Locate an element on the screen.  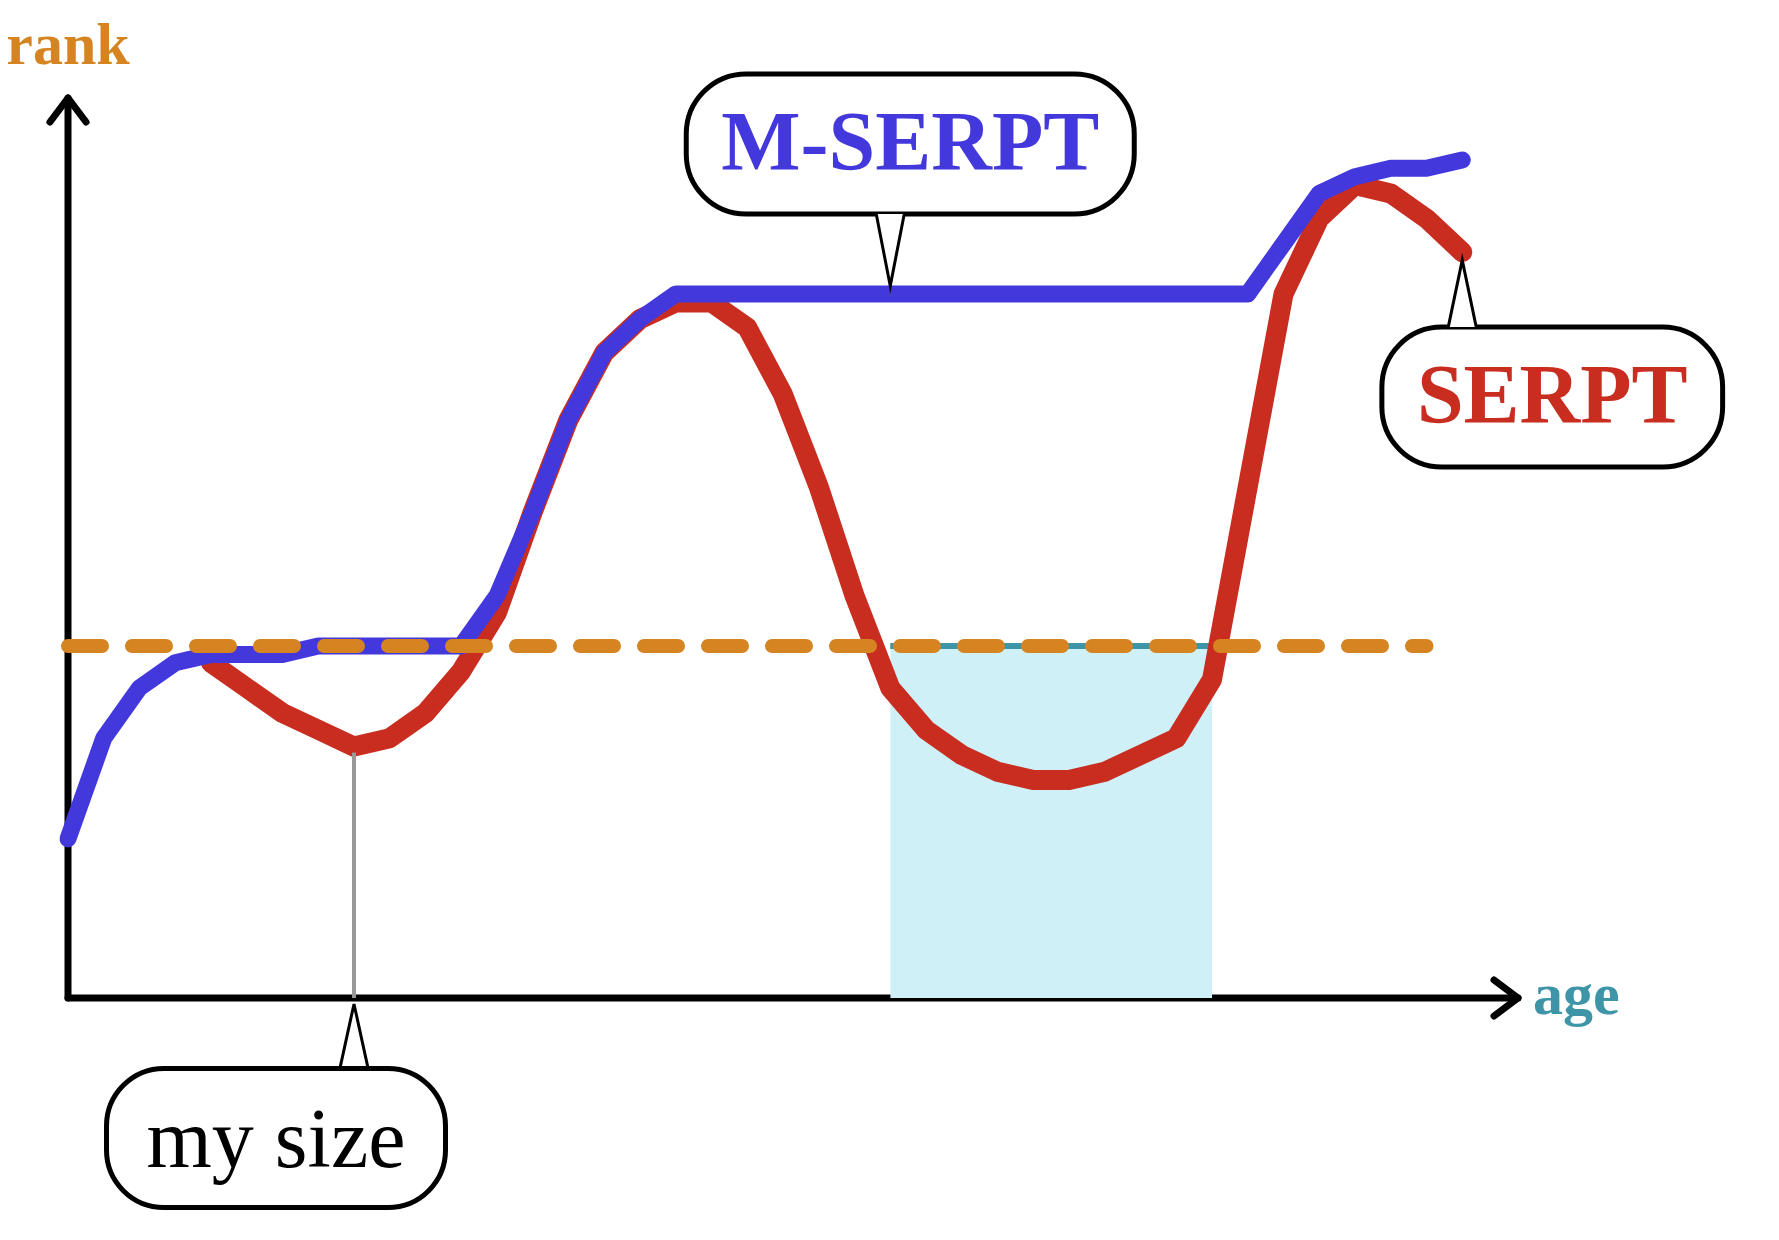
series-label: SERPT is located at coordinates (1552, 394).